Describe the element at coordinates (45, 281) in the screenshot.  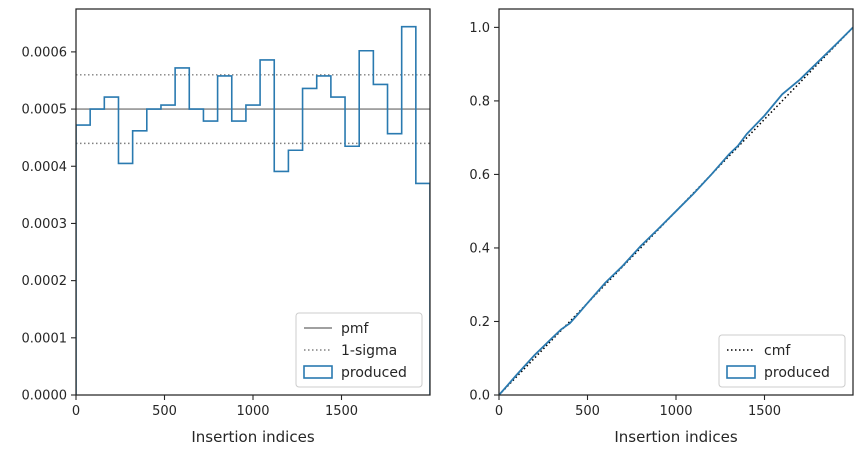
I see `y-tick-label: 0.0002` at that location.